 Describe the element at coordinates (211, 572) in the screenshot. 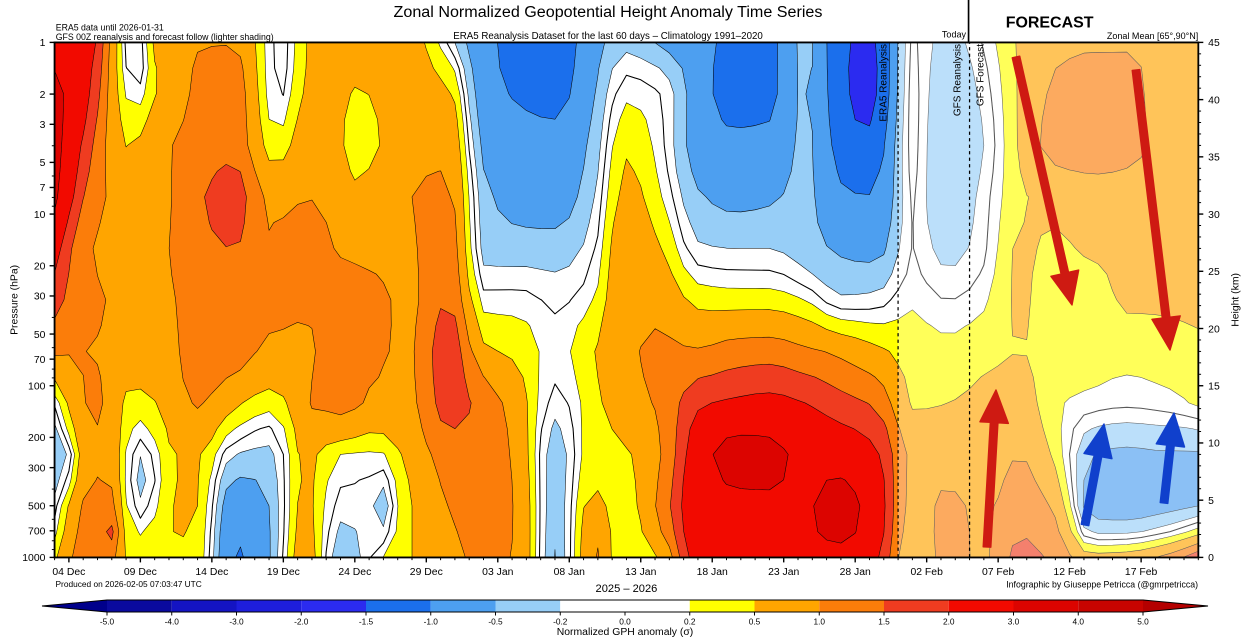

I see `svg-text: 14 Dec` at that location.